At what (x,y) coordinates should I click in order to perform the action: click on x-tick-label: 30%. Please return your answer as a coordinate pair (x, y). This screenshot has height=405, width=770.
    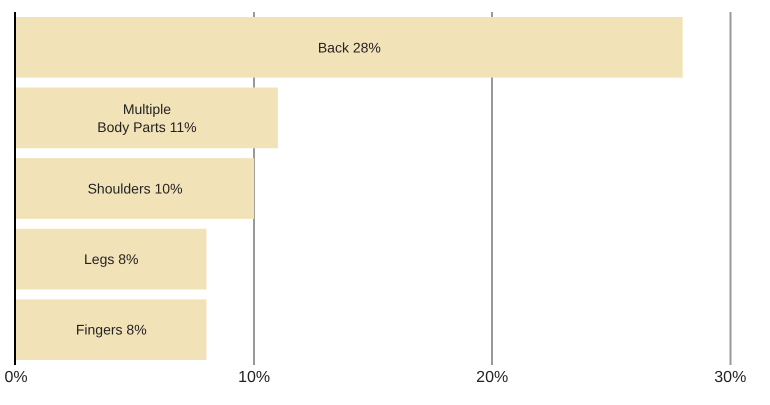
    Looking at the image, I should click on (730, 377).